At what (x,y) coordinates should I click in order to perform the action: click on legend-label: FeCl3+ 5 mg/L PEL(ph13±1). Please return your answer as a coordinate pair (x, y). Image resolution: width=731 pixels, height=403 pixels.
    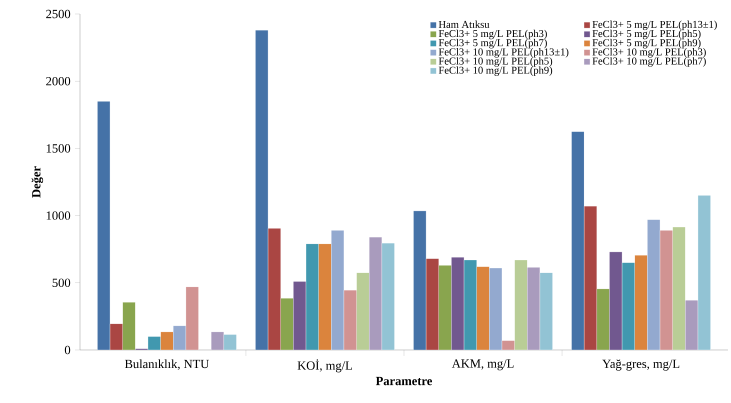
    Looking at the image, I should click on (654, 25).